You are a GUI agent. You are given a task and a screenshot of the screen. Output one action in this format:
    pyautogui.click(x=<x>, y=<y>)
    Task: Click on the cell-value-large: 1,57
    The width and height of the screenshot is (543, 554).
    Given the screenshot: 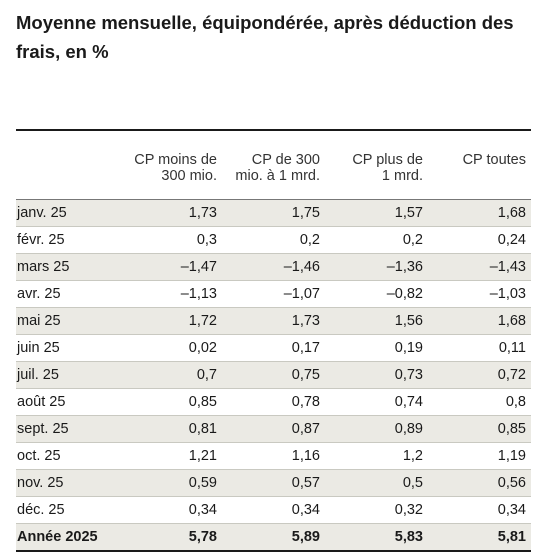 What is the action you would take?
    pyautogui.click(x=408, y=213)
    